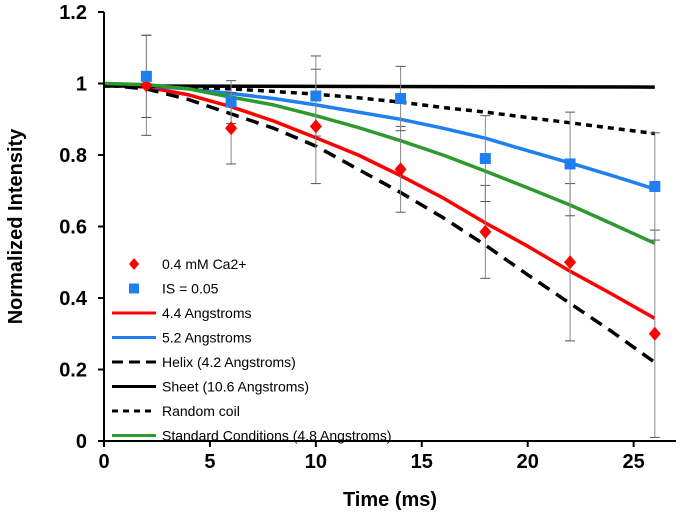 The height and width of the screenshot is (517, 696). Describe the element at coordinates (81, 85) in the screenshot. I see `y-tick-label: 1` at that location.